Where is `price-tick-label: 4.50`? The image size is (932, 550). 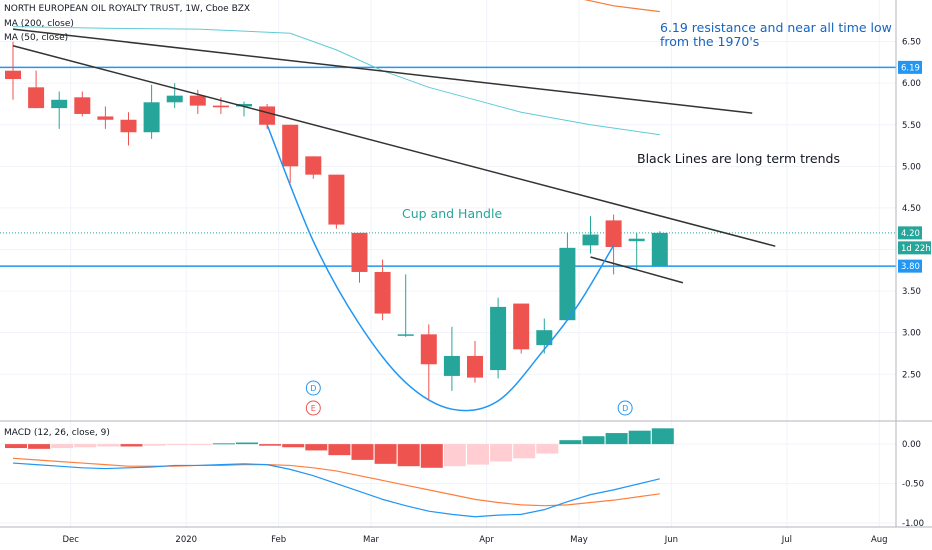 price-tick-label: 4.50 is located at coordinates (911, 209).